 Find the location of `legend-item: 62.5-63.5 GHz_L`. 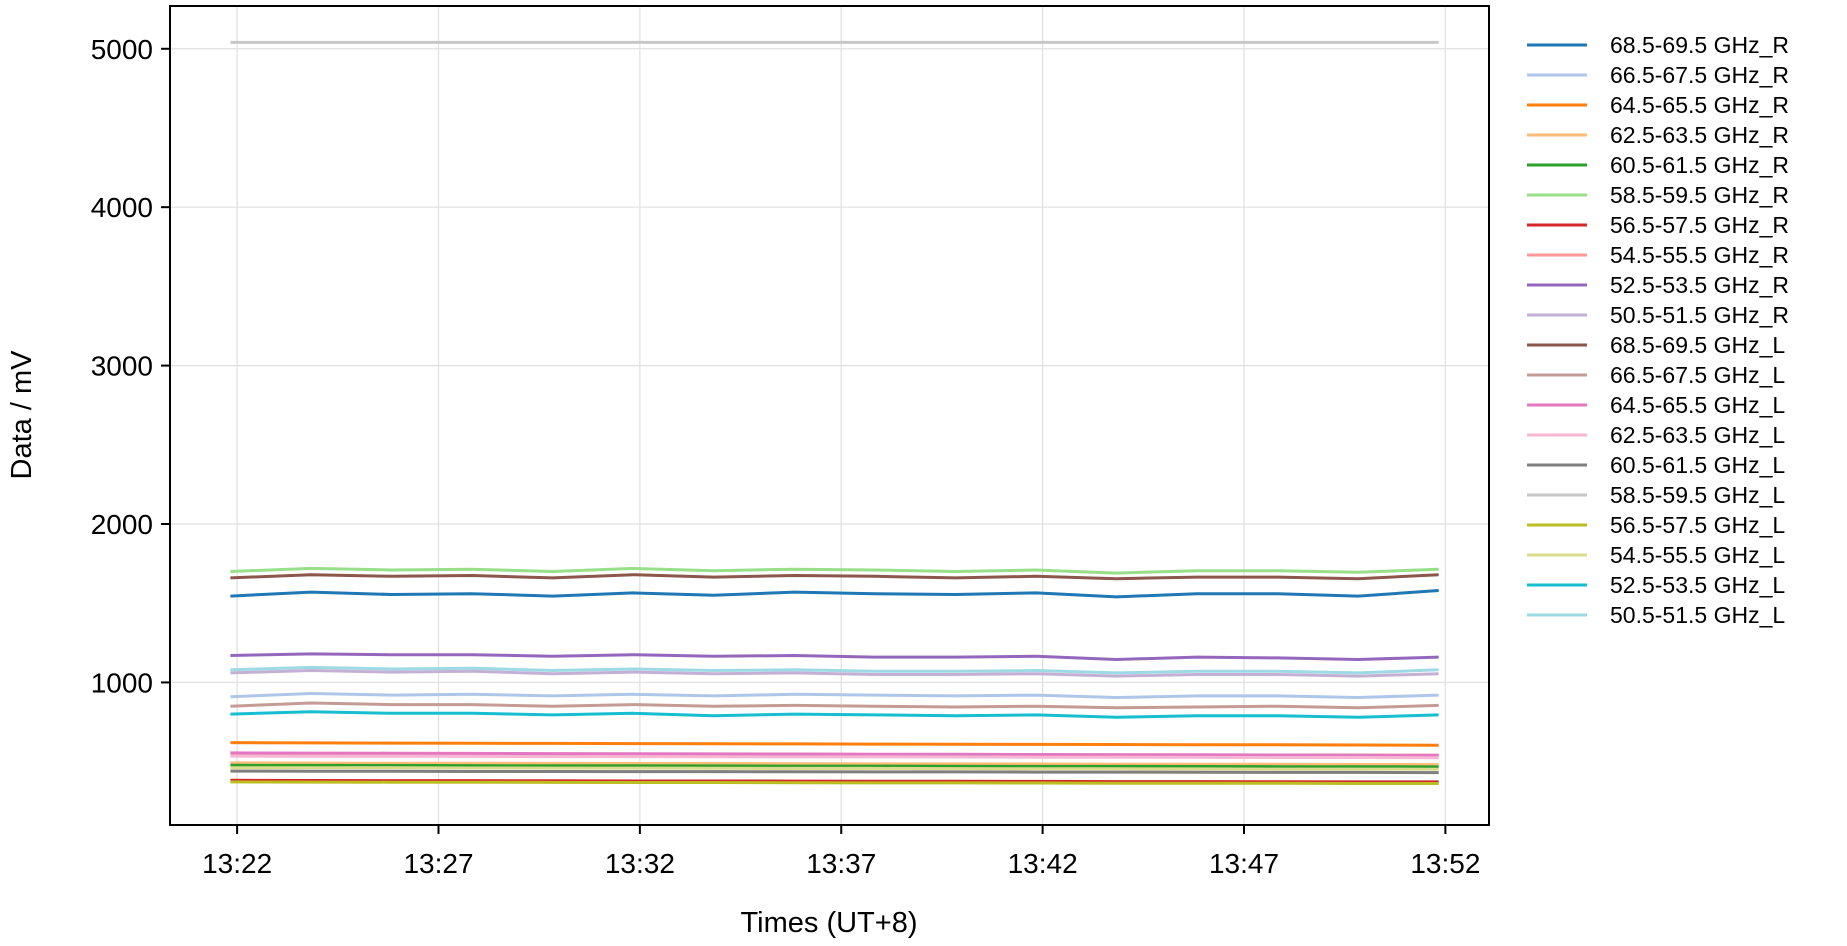

legend-item: 62.5-63.5 GHz_L is located at coordinates (1656, 435).